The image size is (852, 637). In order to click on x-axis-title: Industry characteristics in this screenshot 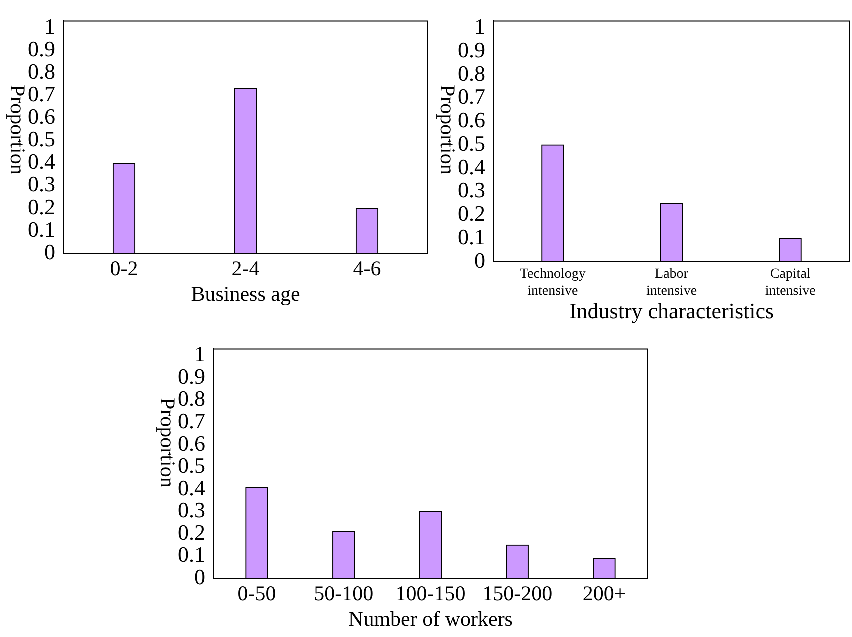, I will do `click(671, 311)`.